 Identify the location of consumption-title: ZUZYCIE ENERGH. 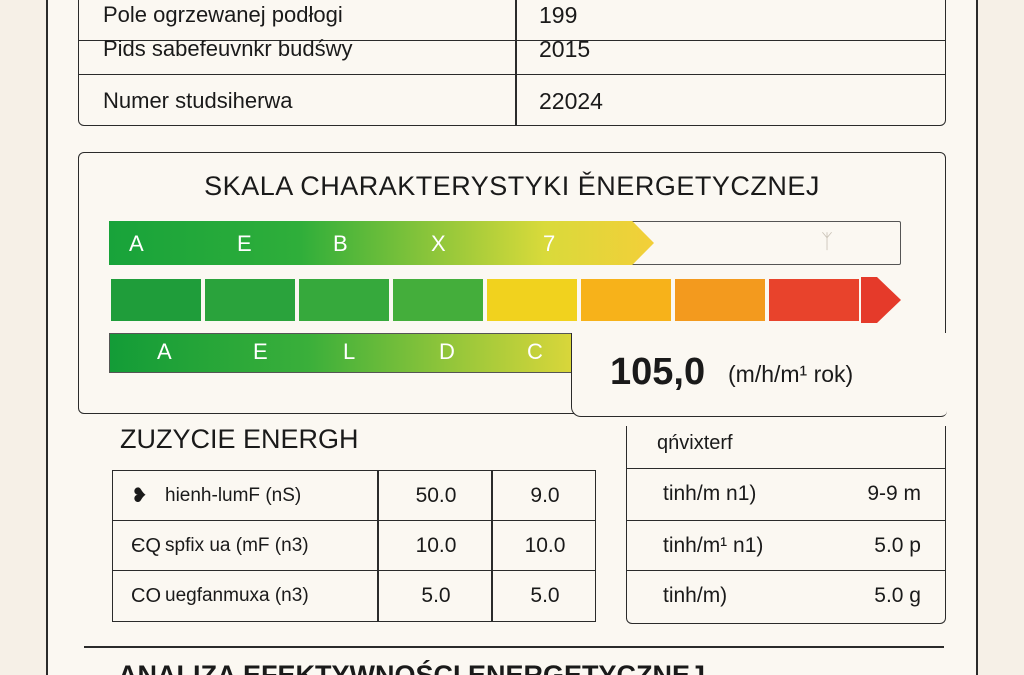
(239, 439).